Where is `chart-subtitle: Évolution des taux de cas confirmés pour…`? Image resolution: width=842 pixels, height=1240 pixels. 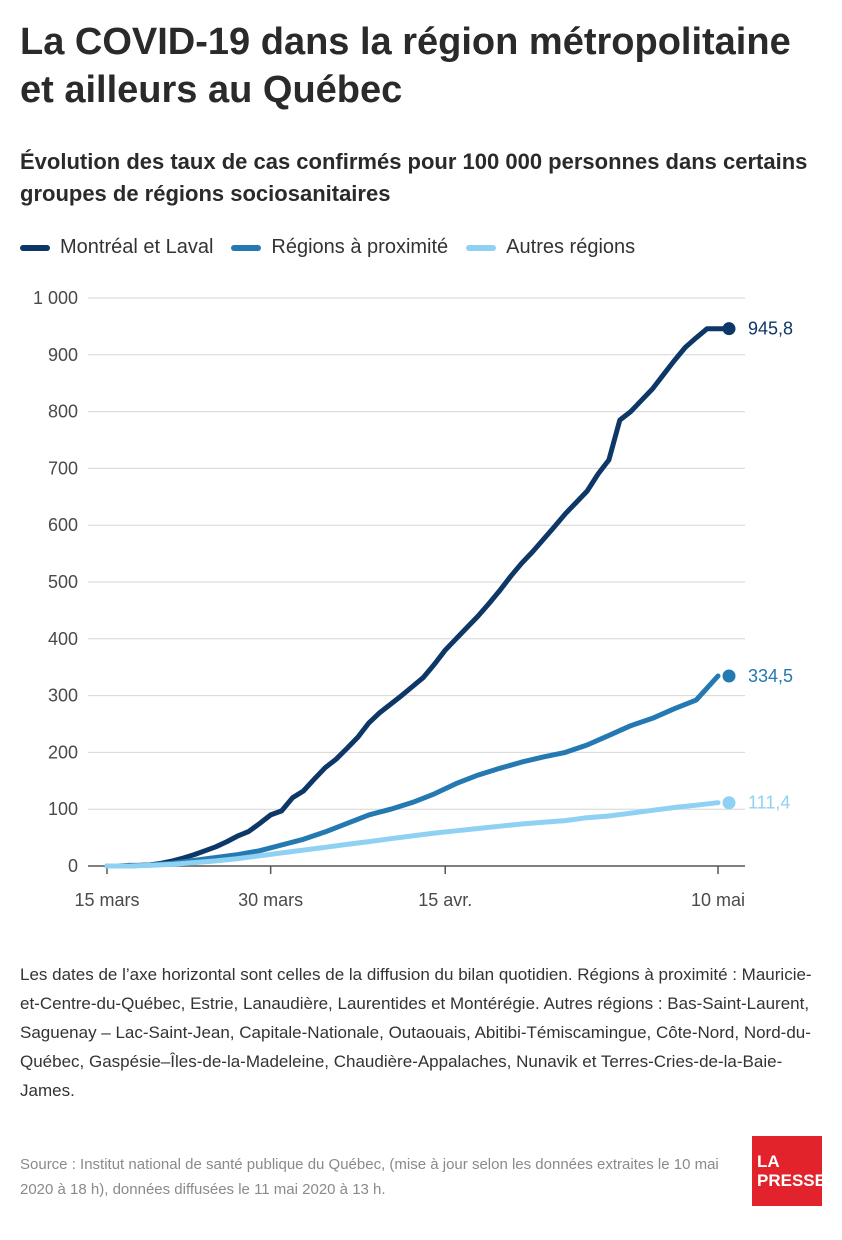
chart-subtitle: Évolution des taux de cas confirmés pour… is located at coordinates (414, 177).